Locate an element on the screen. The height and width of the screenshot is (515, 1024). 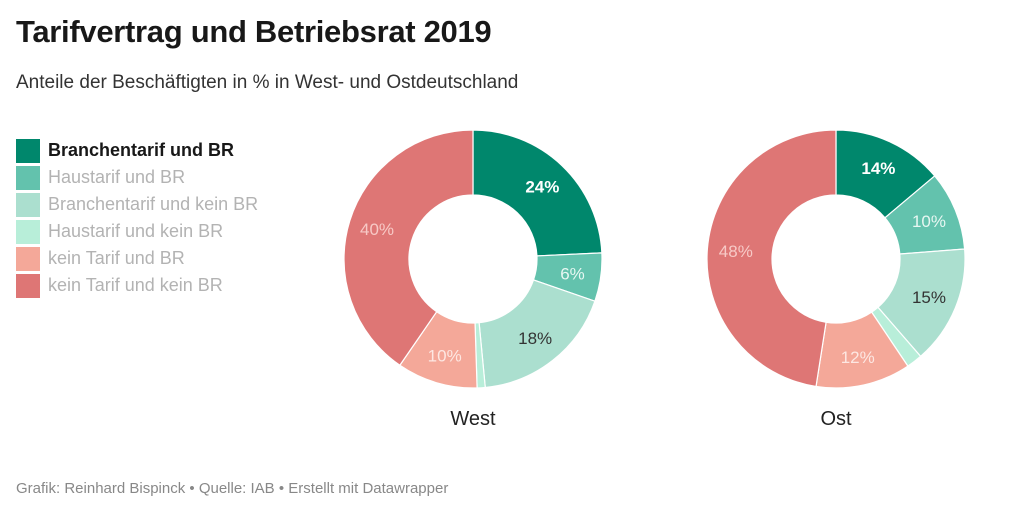
legend-item: Branchentarif und BR is located at coordinates (137, 150).